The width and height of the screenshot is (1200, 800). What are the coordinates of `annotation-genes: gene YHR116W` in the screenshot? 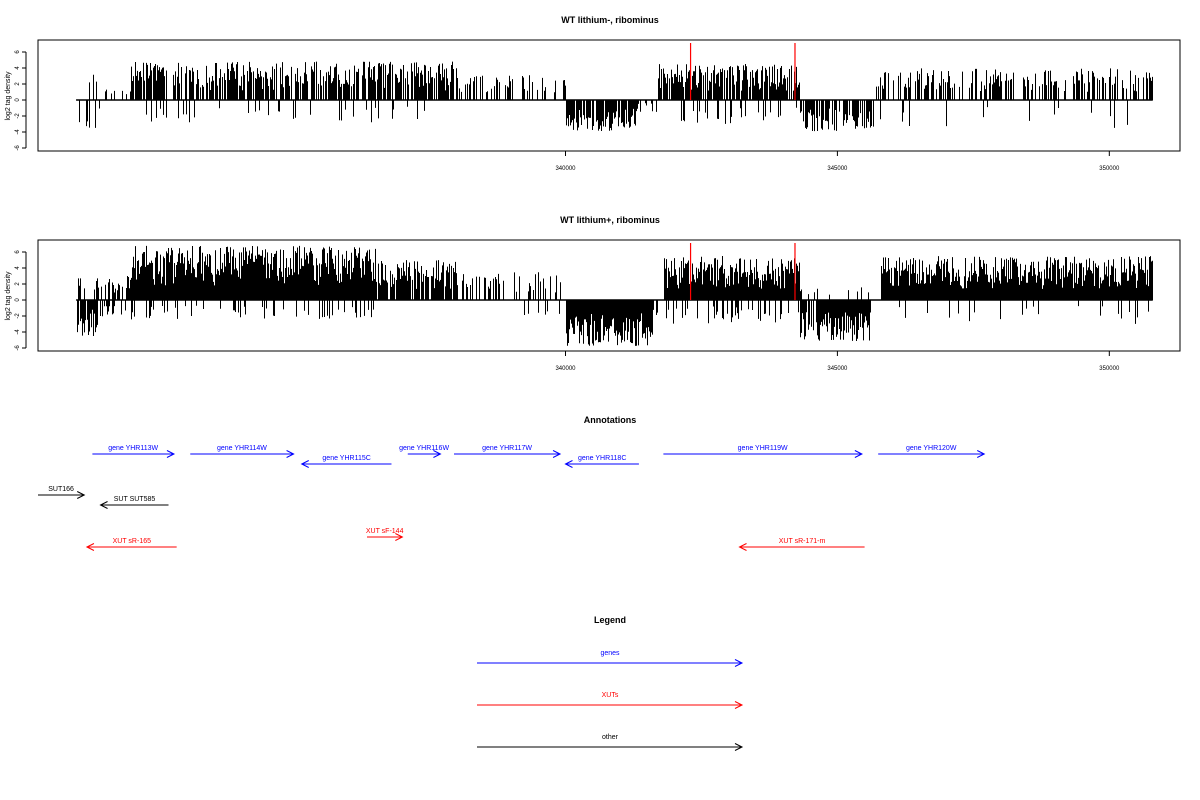 It's located at (424, 451).